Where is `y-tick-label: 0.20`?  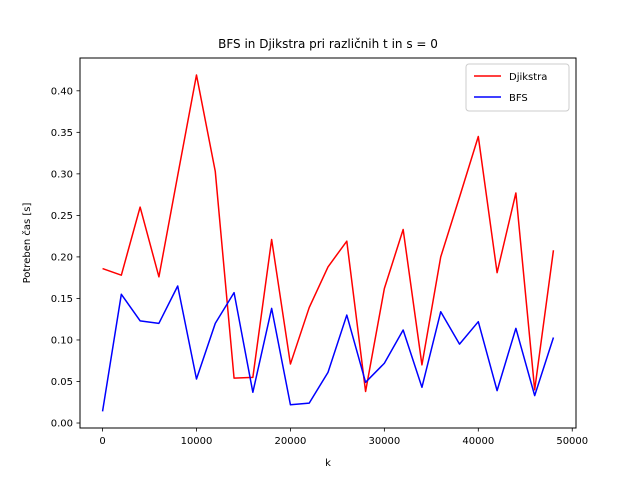
y-tick-label: 0.20 is located at coordinates (62, 257).